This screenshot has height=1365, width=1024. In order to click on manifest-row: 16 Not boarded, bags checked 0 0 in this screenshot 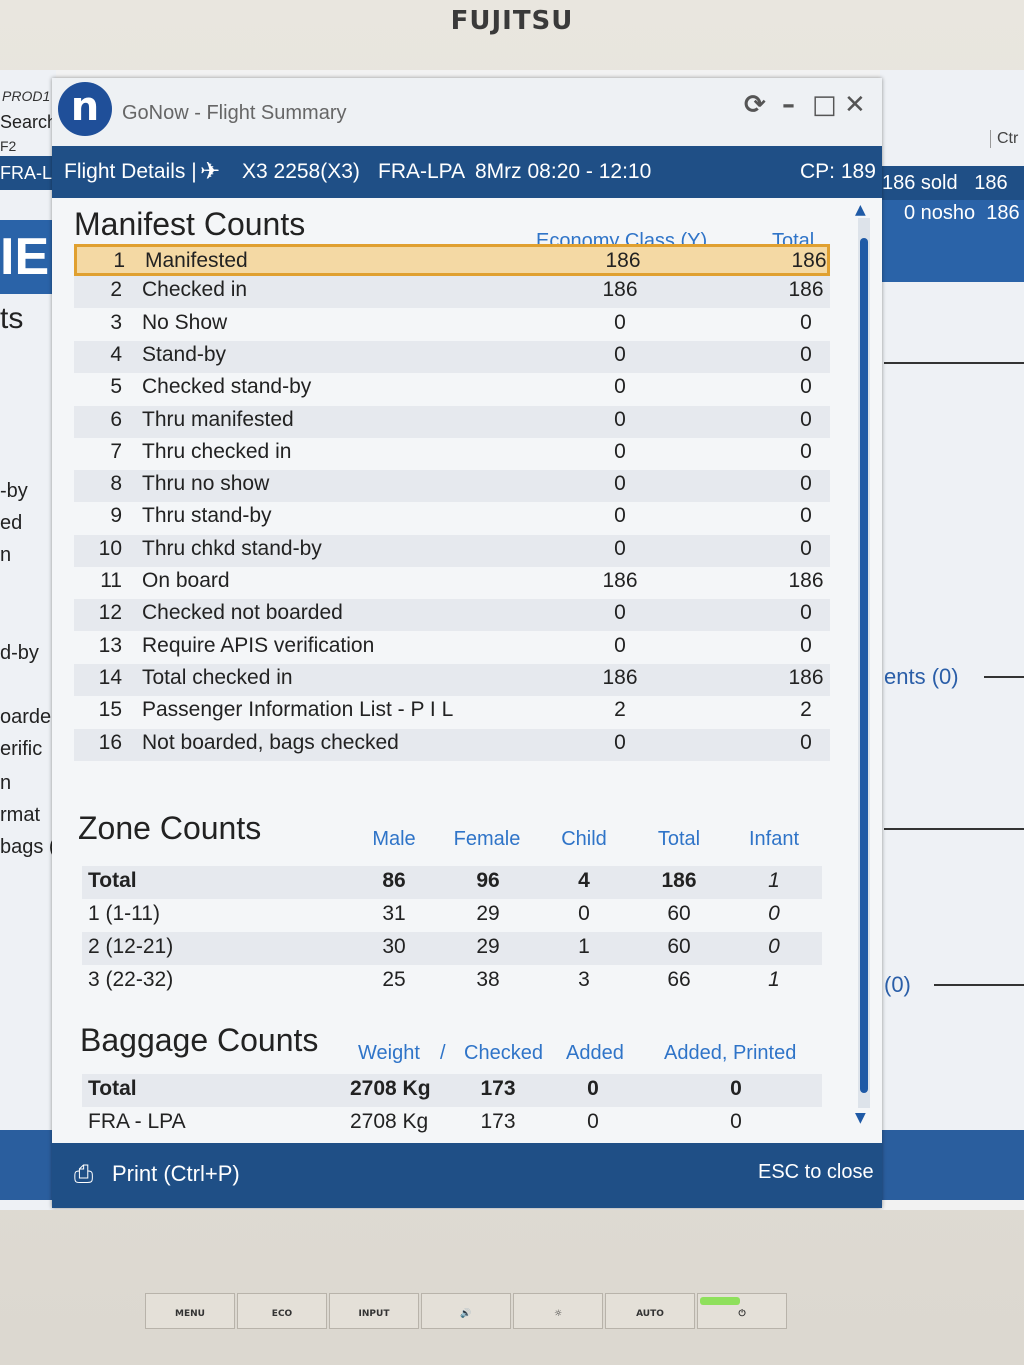, I will do `click(452, 744)`.